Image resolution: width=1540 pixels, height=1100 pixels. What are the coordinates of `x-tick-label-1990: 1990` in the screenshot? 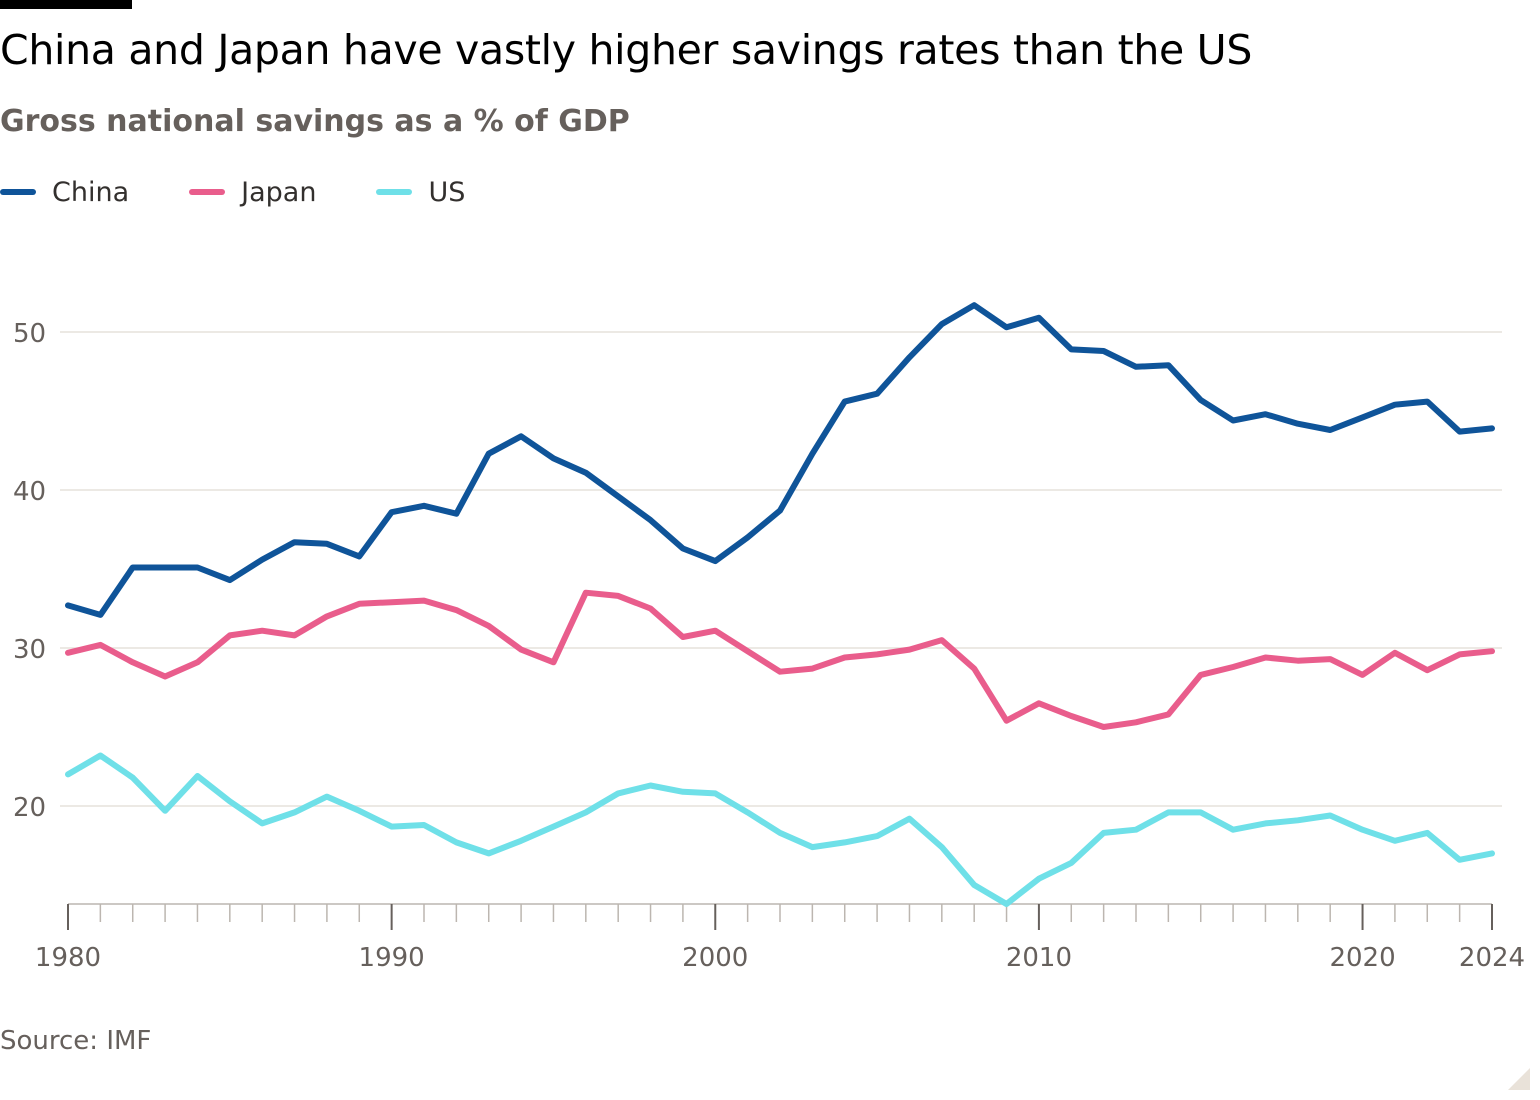 It's located at (392, 958).